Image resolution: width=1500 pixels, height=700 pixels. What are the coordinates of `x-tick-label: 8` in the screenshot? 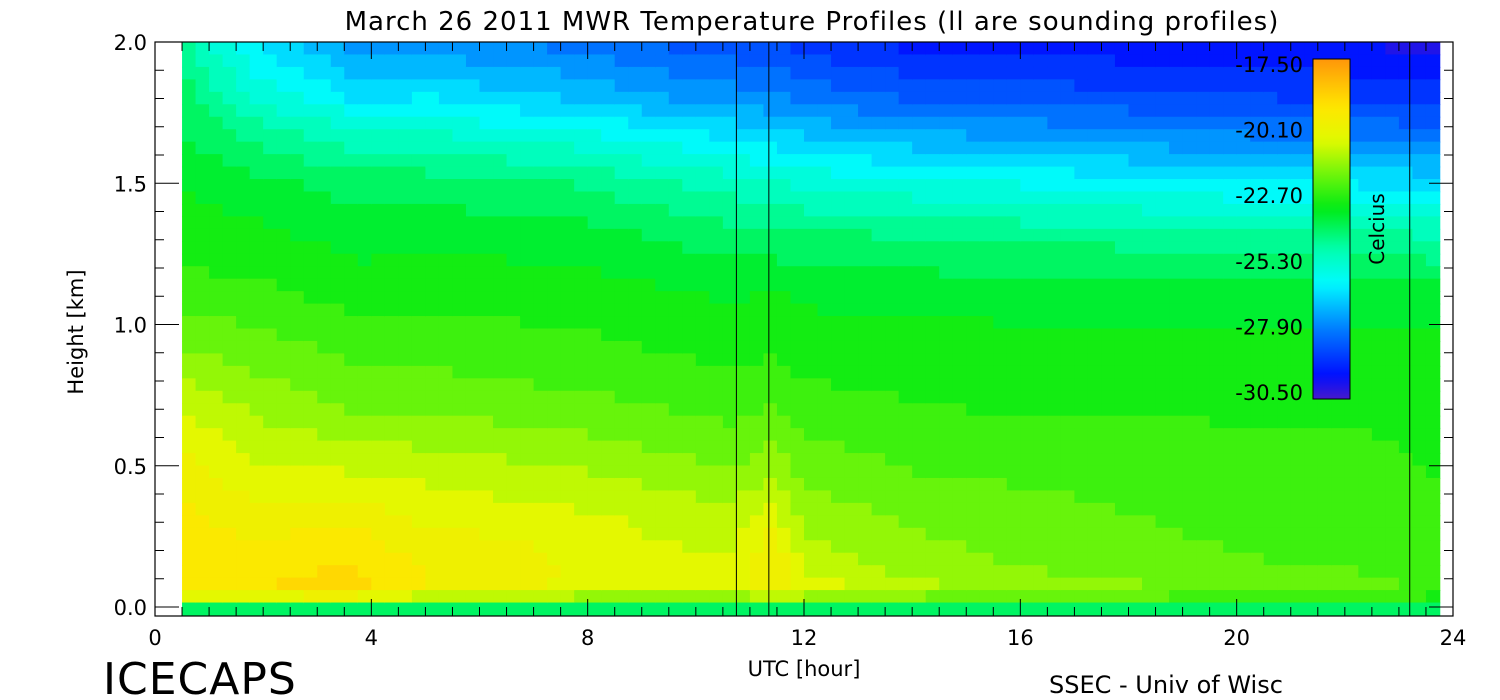 It's located at (587, 638).